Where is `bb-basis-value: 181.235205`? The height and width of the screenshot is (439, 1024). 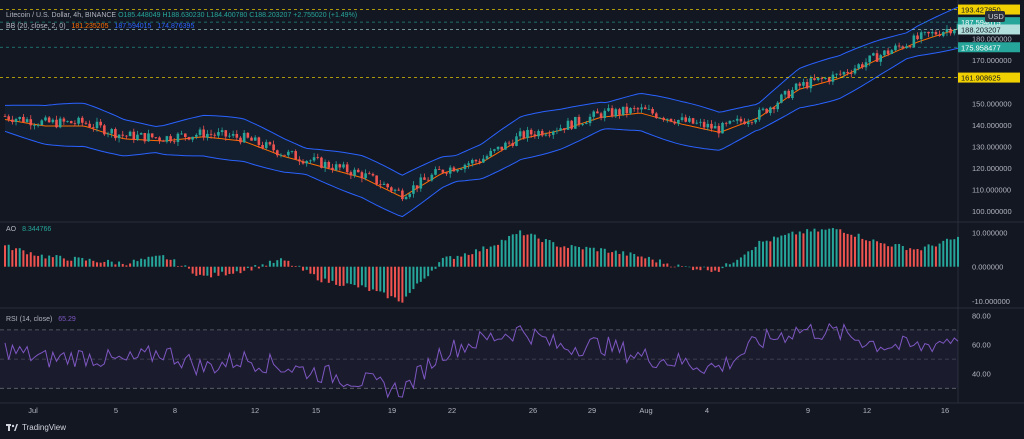 bb-basis-value: 181.235205 is located at coordinates (90, 26).